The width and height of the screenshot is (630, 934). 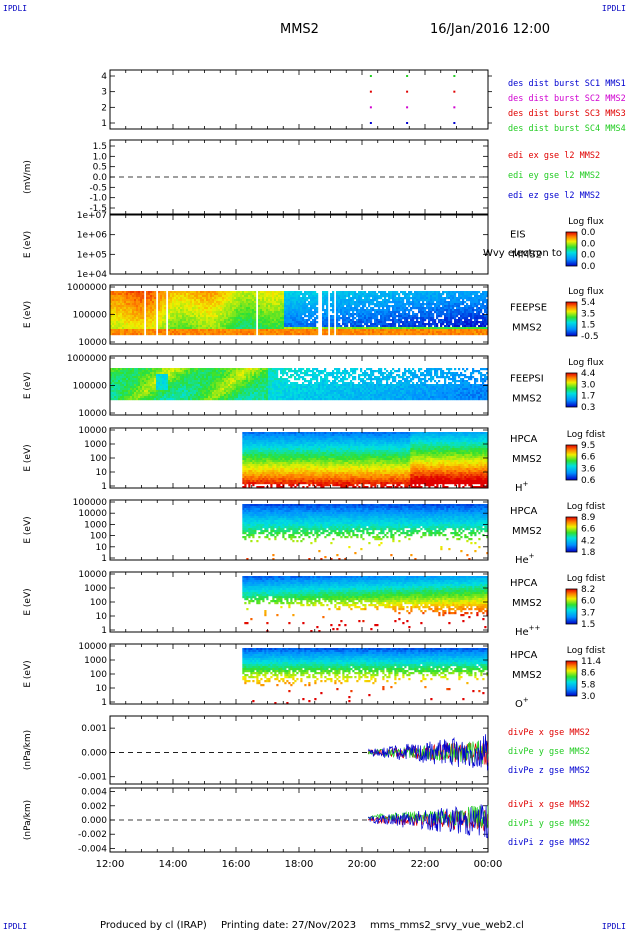 I want to click on corner-mark-top-left: IPDLI, so click(x=15, y=8).